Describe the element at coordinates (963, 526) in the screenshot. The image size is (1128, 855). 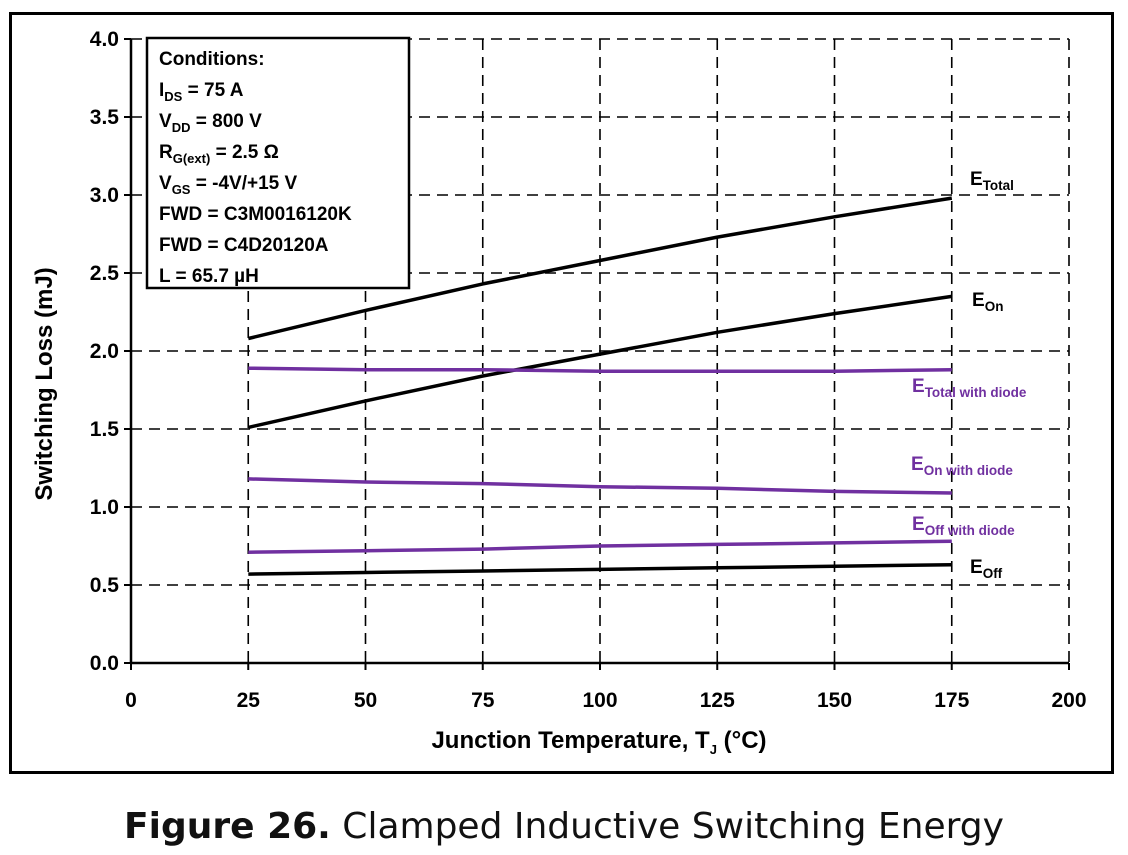
I see `series-label-off-with-diode: EOff with diode` at that location.